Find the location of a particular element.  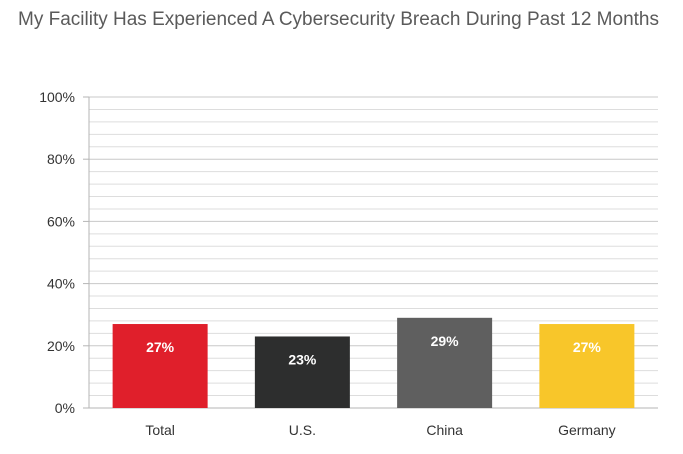

y-tick-label: 40% is located at coordinates (61, 284).